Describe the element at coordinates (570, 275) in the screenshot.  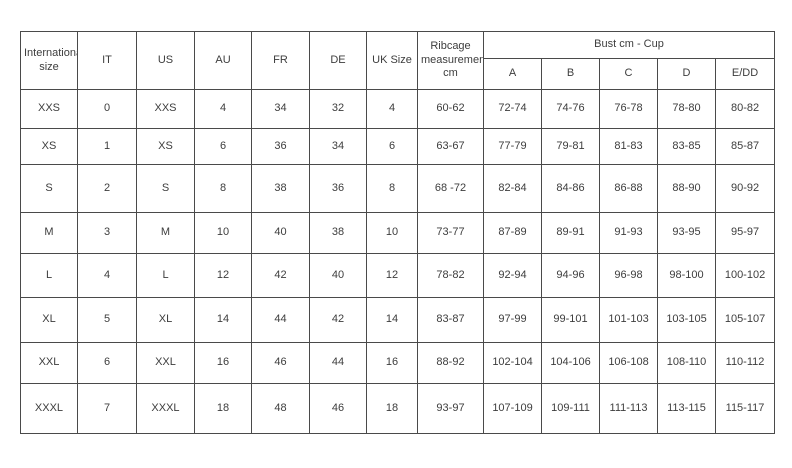
I see `table-cell: 94-96` at that location.